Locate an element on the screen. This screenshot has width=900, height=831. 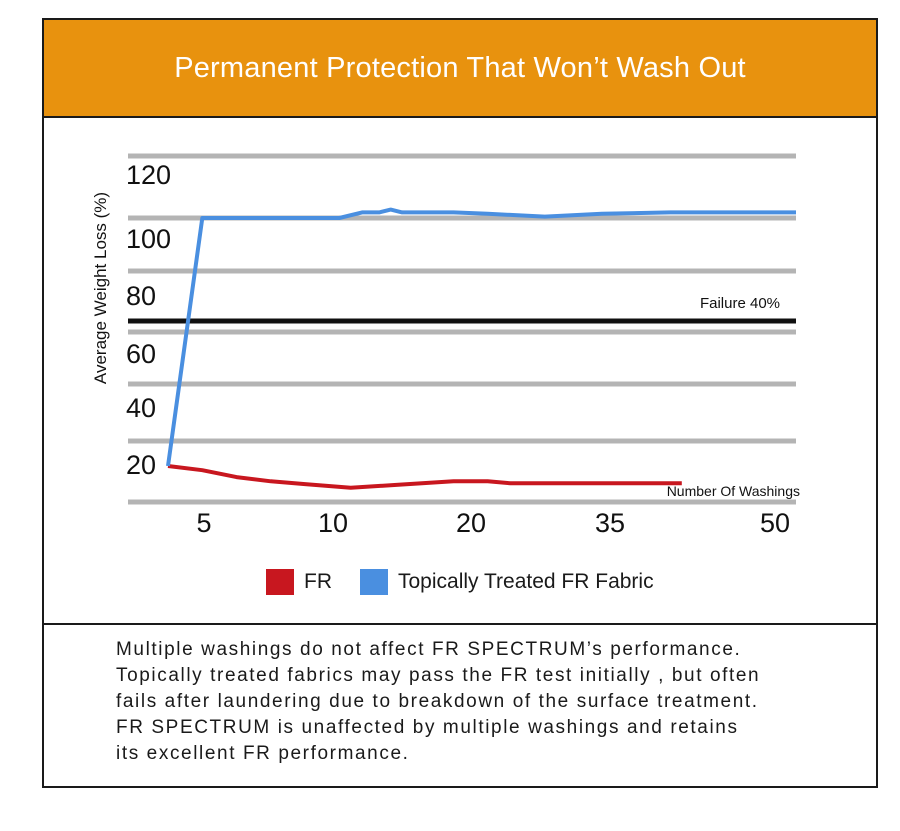
y-tick-label: 80 is located at coordinates (141, 296).